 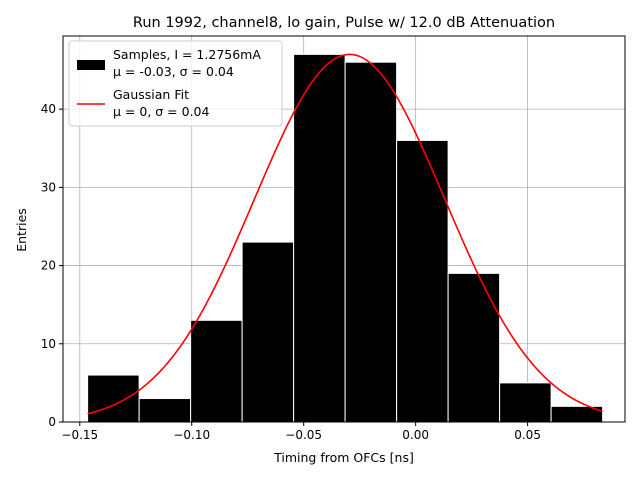 What do you see at coordinates (79, 435) in the screenshot?
I see `x-tick-label: −0.15` at bounding box center [79, 435].